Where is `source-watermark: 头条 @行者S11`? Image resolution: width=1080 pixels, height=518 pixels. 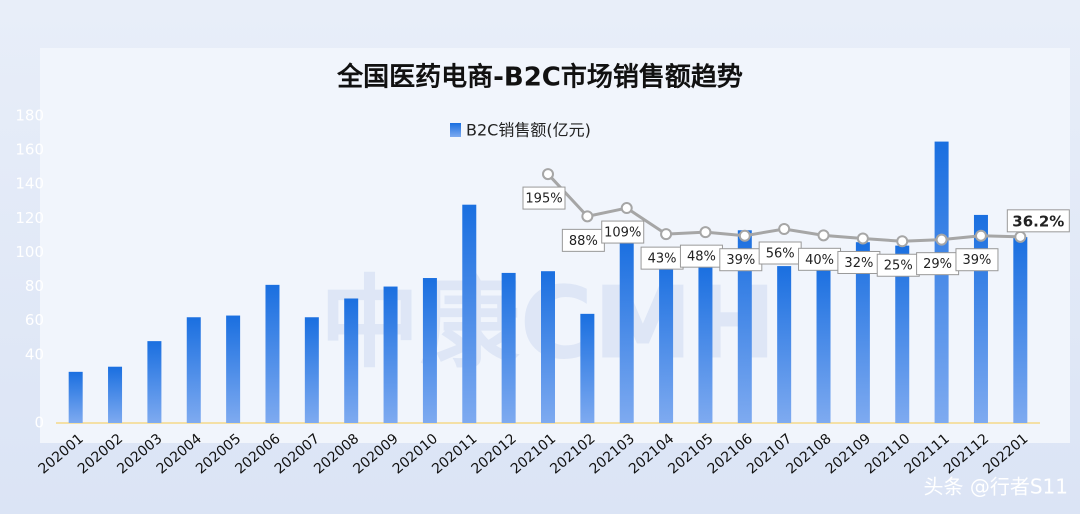 source-watermark: 头条 @行者S11 is located at coordinates (995, 487).